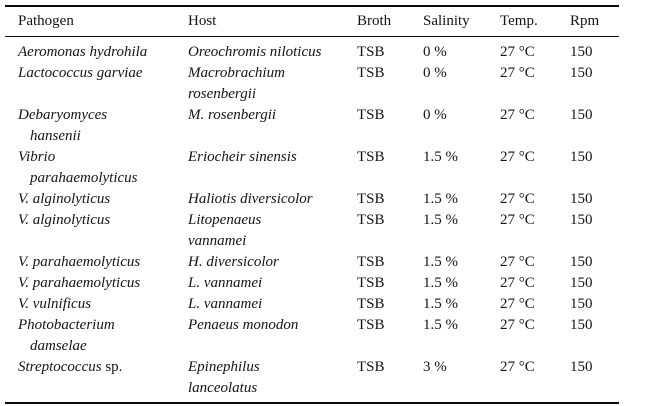 This screenshot has width=651, height=406. I want to click on pathogen-name: V. vulnificus, so click(55, 304).